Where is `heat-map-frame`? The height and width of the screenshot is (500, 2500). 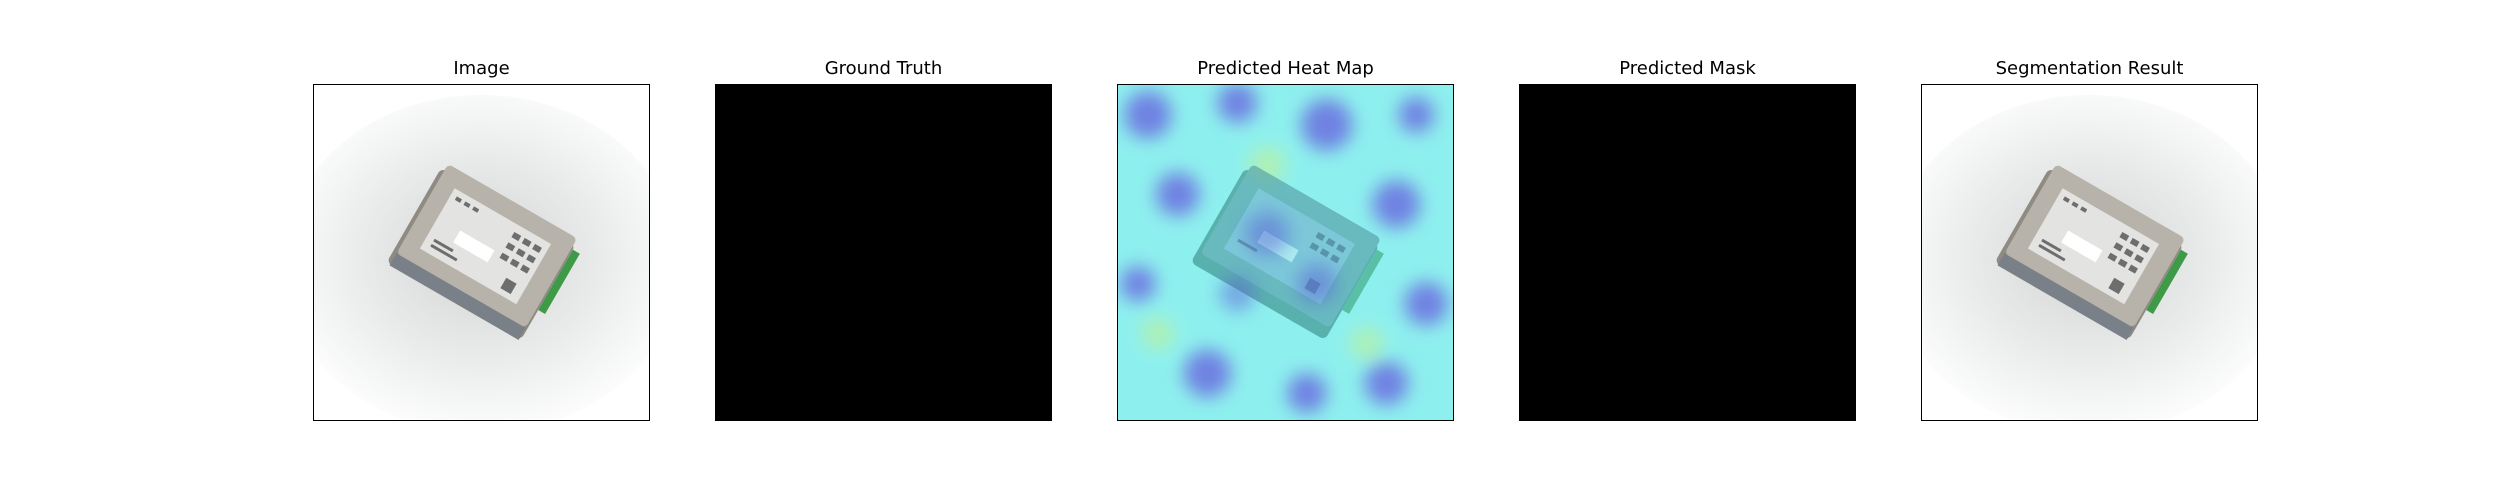
heat-map-frame is located at coordinates (1285, 252).